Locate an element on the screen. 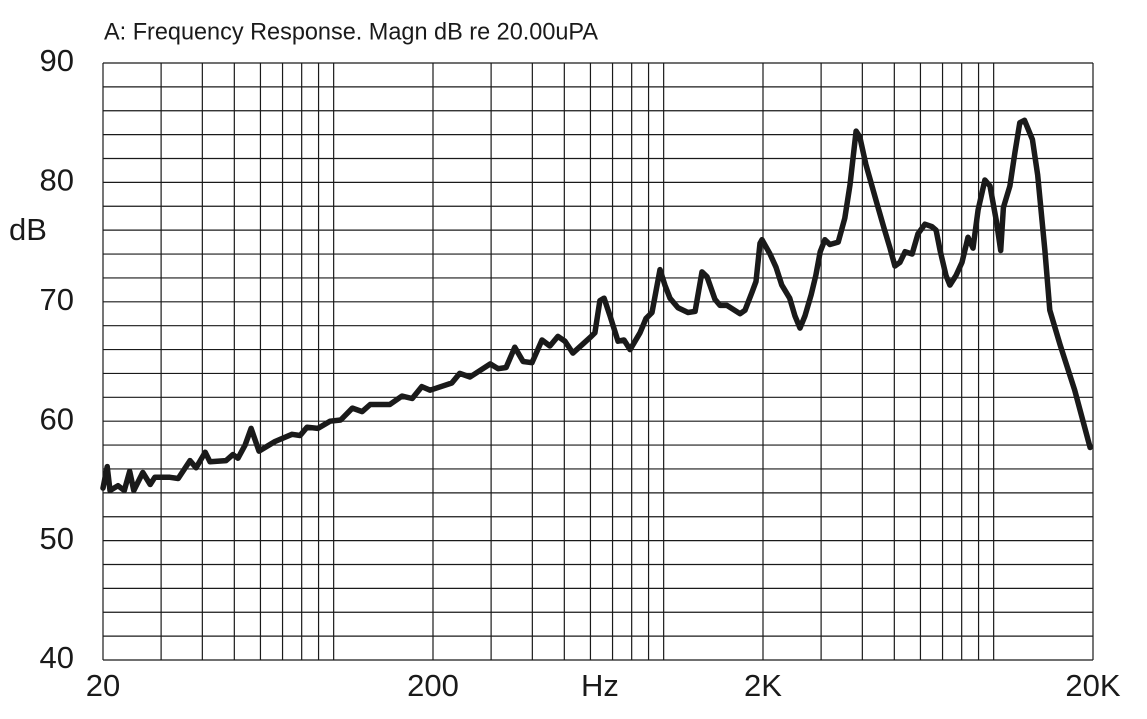 Image resolution: width=1147 pixels, height=719 pixels. y-tick-label: 90 is located at coordinates (57, 60).